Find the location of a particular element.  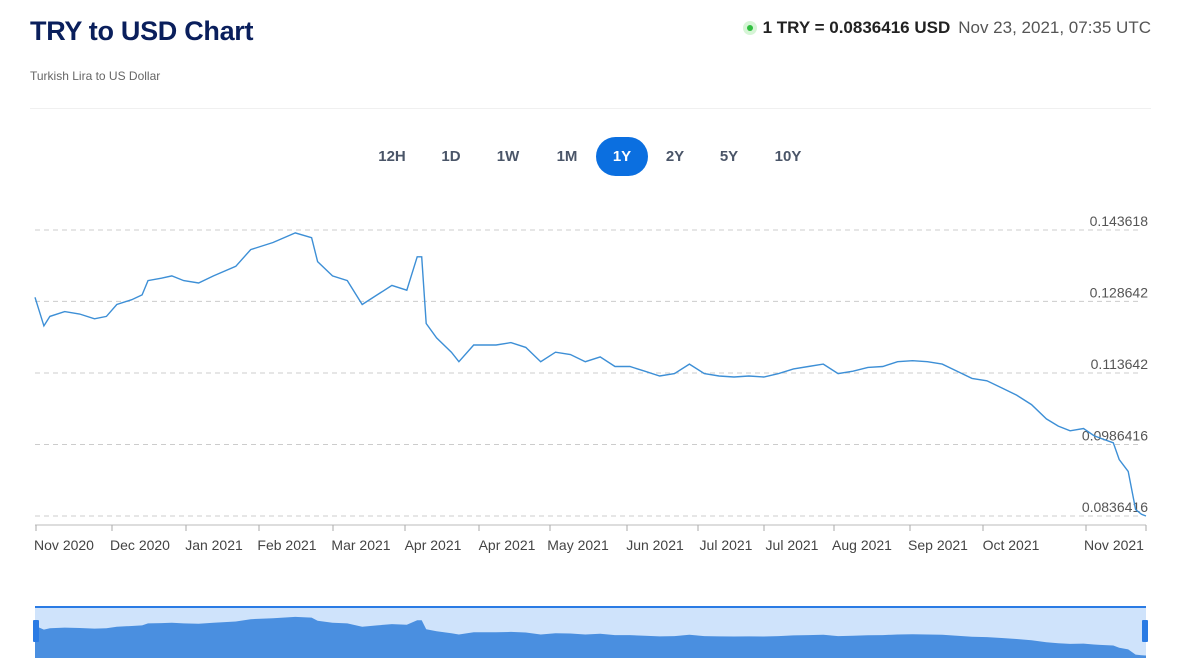

page-subtitle: Turkish Lira to US Dollar is located at coordinates (95, 76).